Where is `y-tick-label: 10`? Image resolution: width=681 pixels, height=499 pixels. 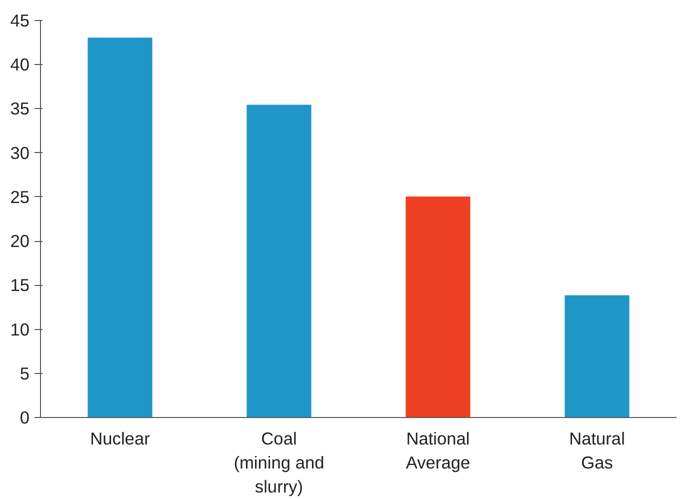
y-tick-label: 10 is located at coordinates (20, 329).